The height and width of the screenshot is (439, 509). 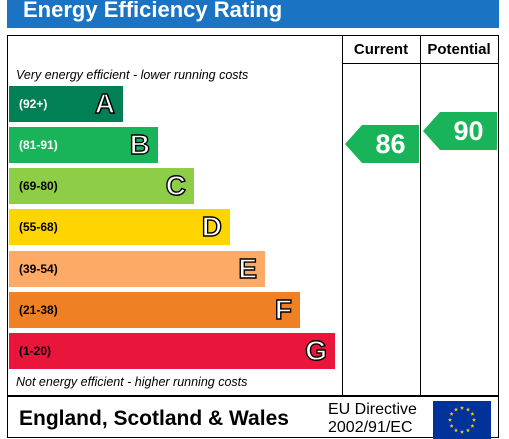 What do you see at coordinates (212, 226) in the screenshot?
I see `band-letter: D` at bounding box center [212, 226].